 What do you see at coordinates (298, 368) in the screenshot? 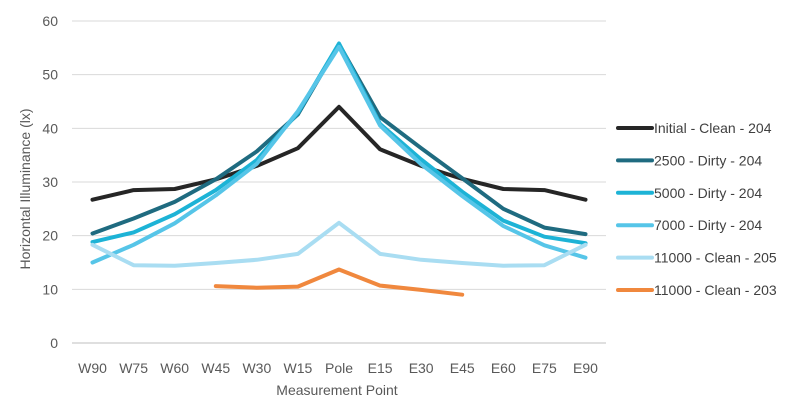
I see `x-tick-label: W15` at bounding box center [298, 368].